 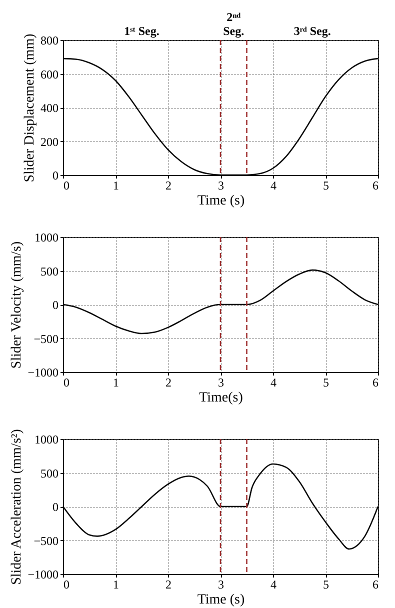 What do you see at coordinates (312, 31) in the screenshot?
I see `text: 3ʳᵈ Seg.` at bounding box center [312, 31].